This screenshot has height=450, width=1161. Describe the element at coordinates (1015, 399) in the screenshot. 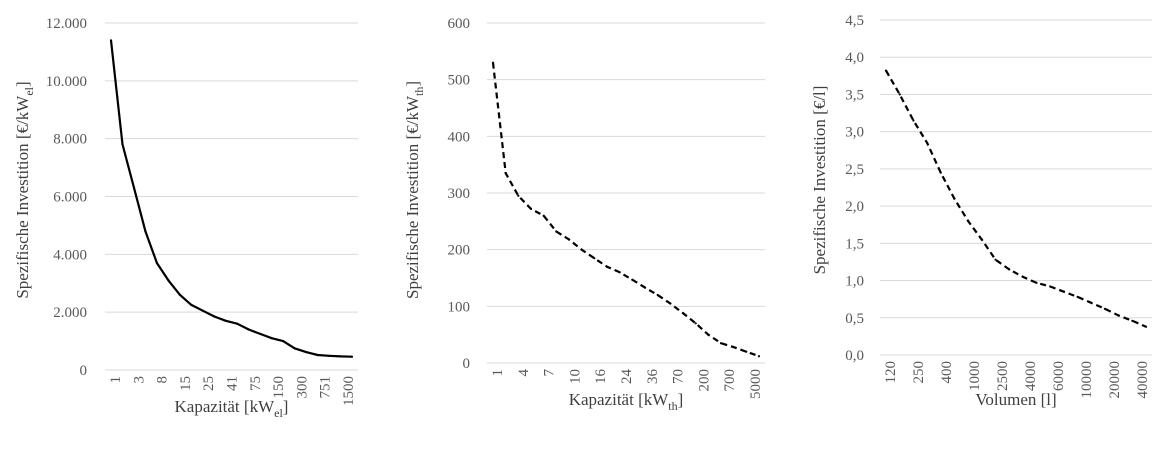

I see `x-axis-title: Volumen [l]` at that location.